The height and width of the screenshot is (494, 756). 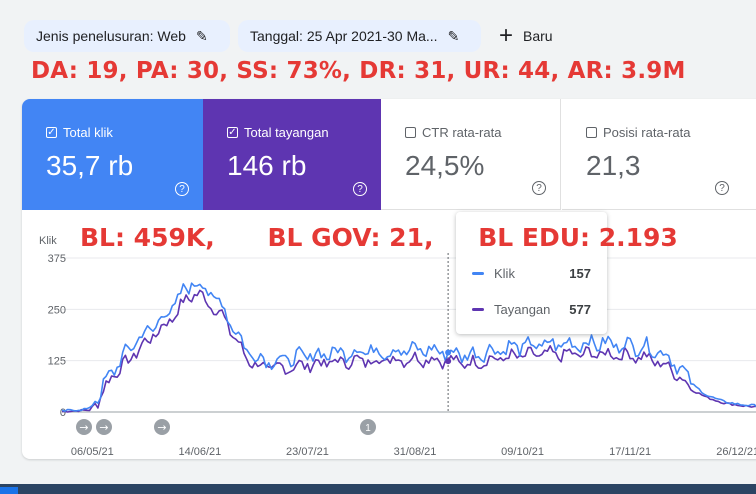 What do you see at coordinates (267, 165) in the screenshot?
I see `total-impressions-value: 146 rb` at bounding box center [267, 165].